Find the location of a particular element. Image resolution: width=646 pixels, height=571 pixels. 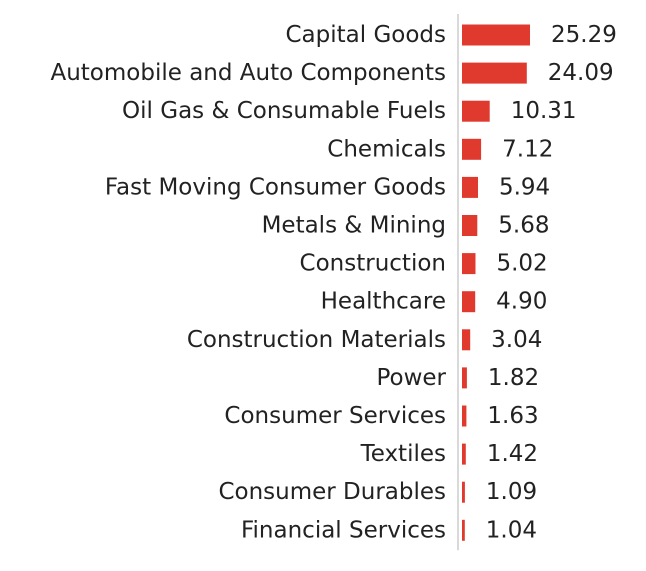

category-label: Automobile and Auto Components is located at coordinates (248, 73).